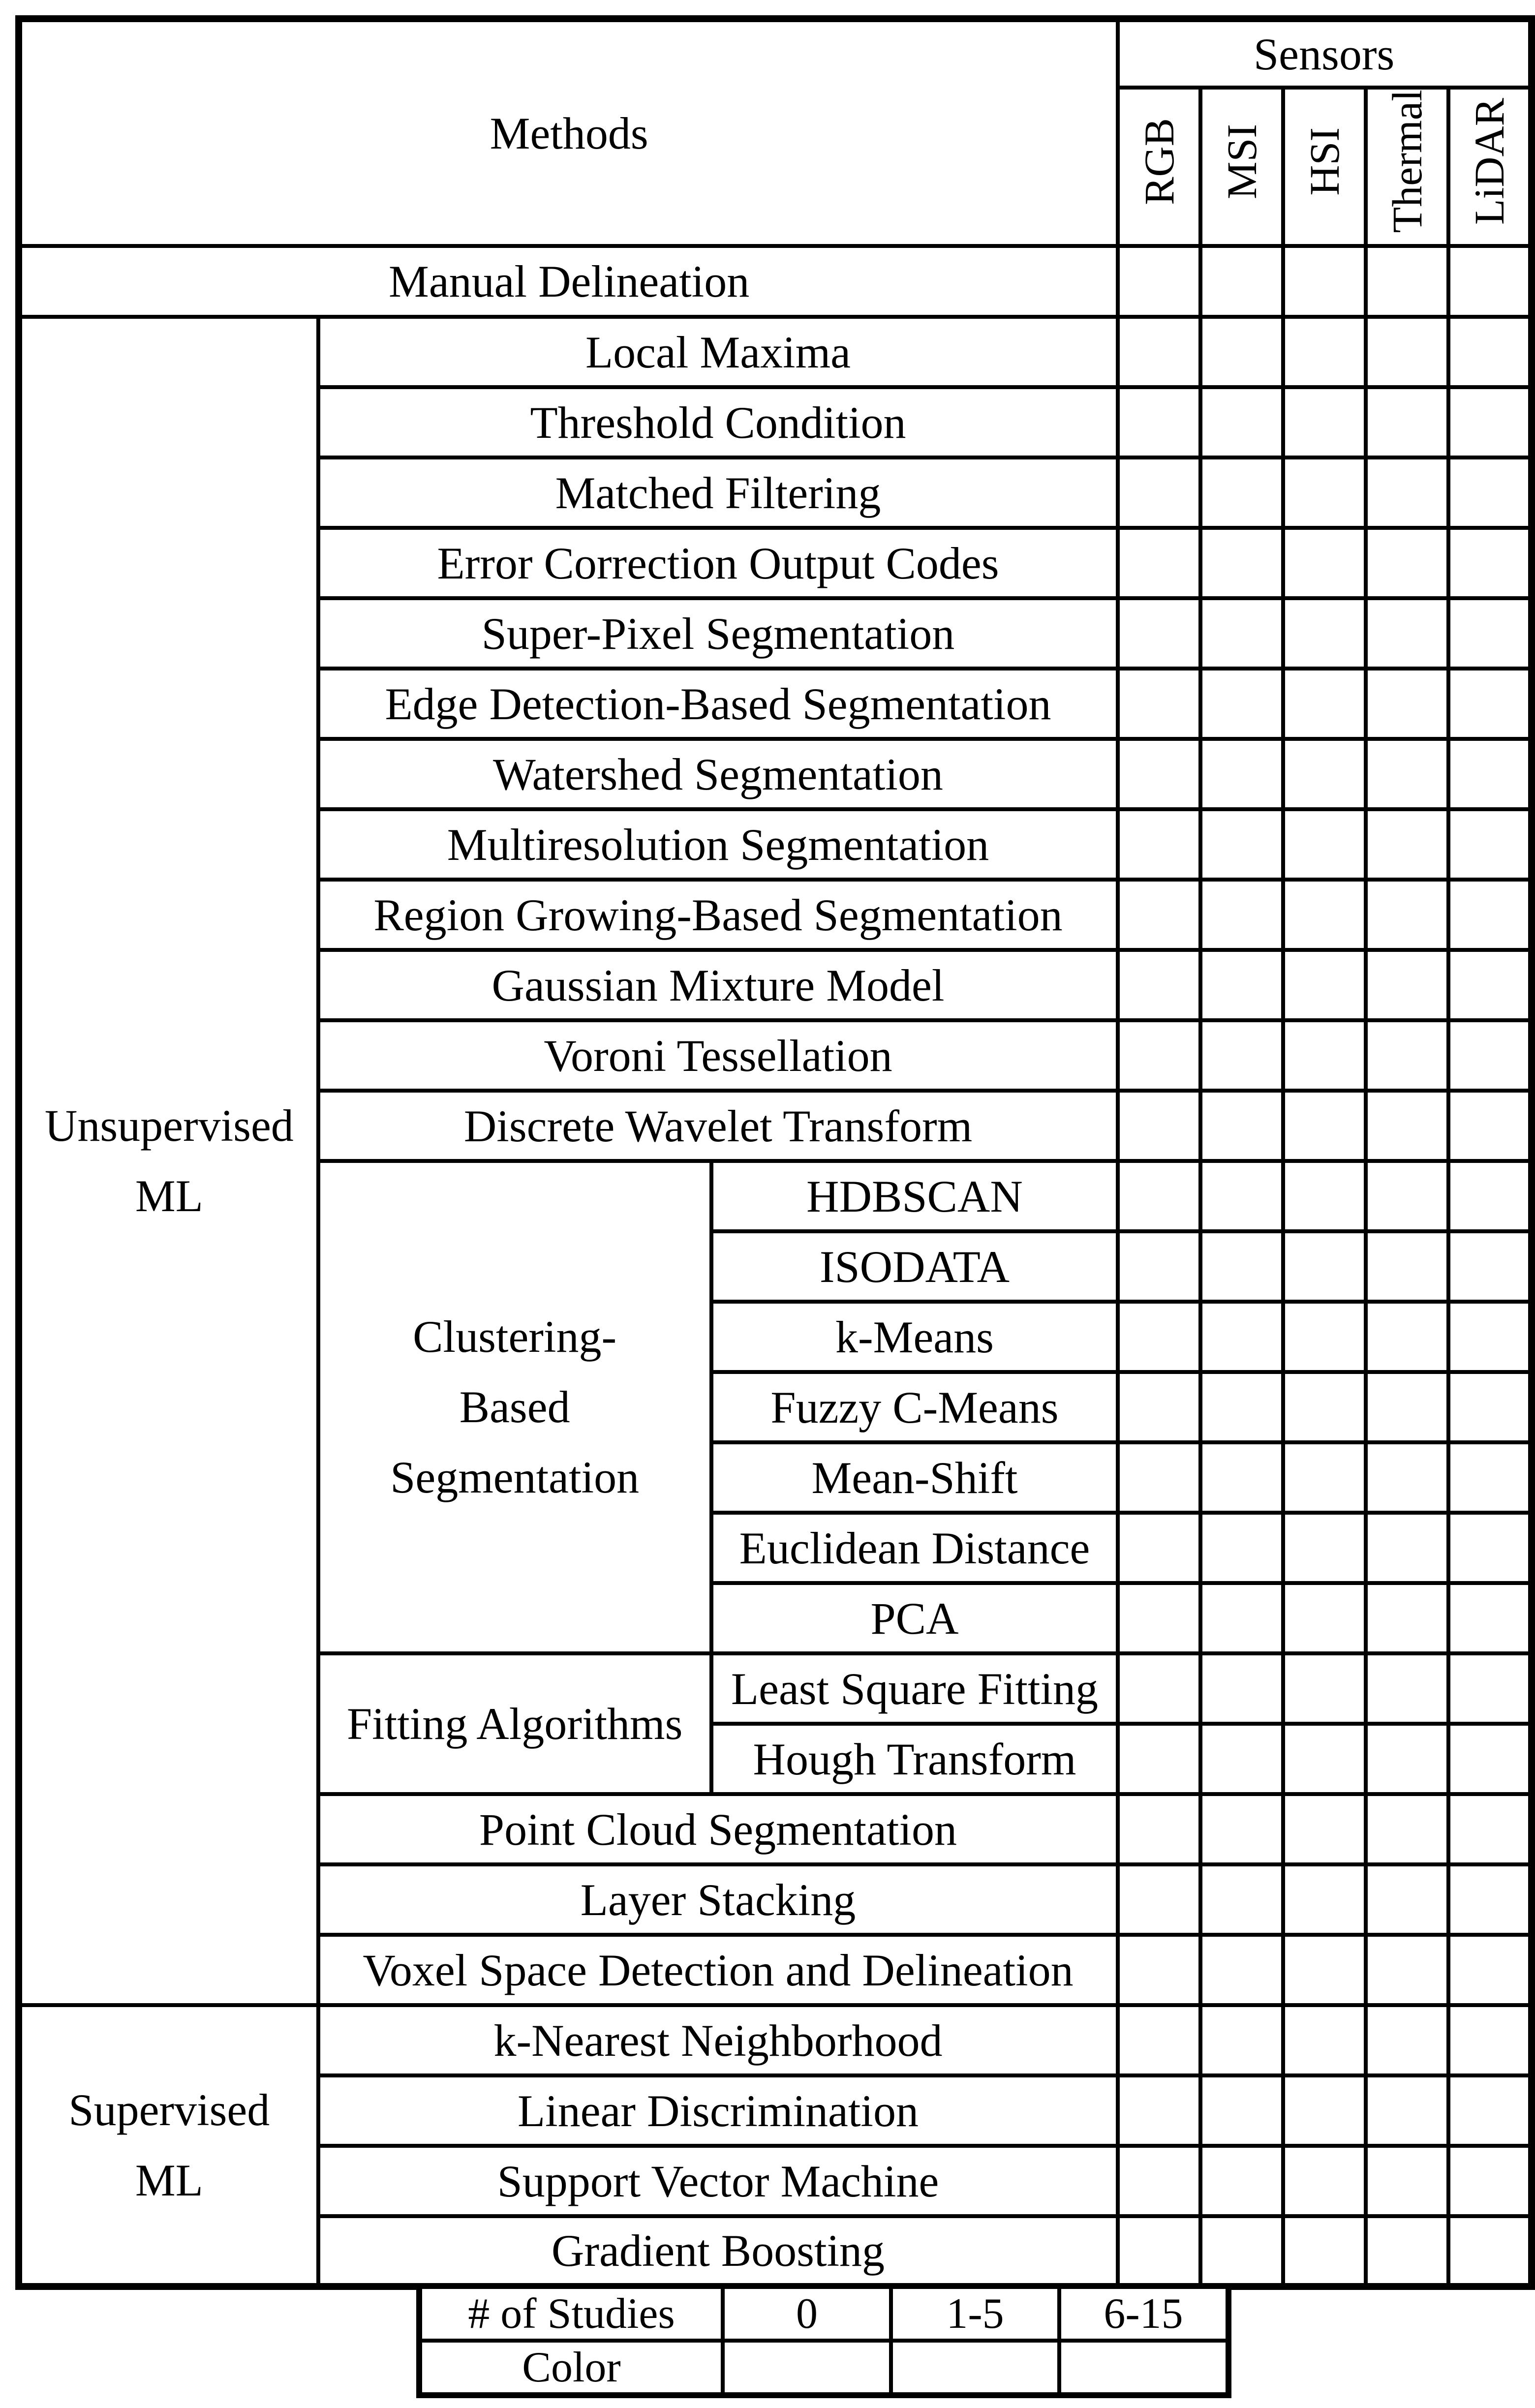  Describe the element at coordinates (1489, 161) in the screenshot. I see `sensor-col-lidar-label: LiDAR` at that location.